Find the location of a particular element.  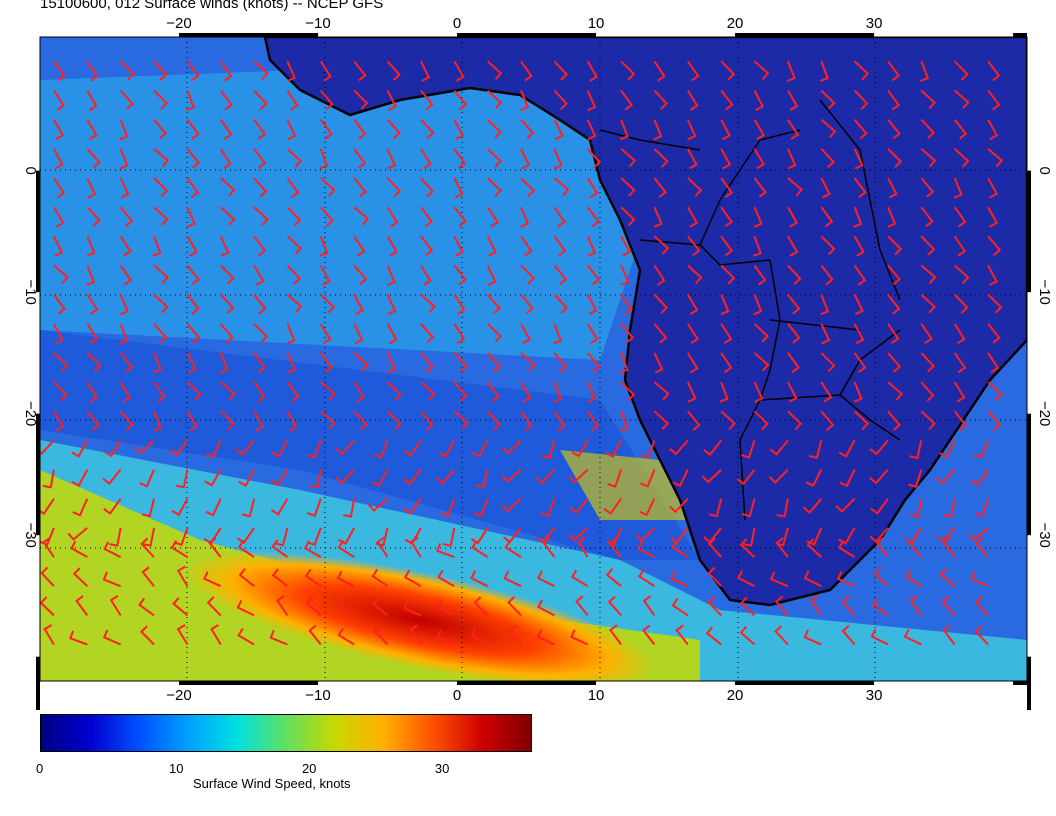

colorbar-tick-label: 0 is located at coordinates (40, 768).